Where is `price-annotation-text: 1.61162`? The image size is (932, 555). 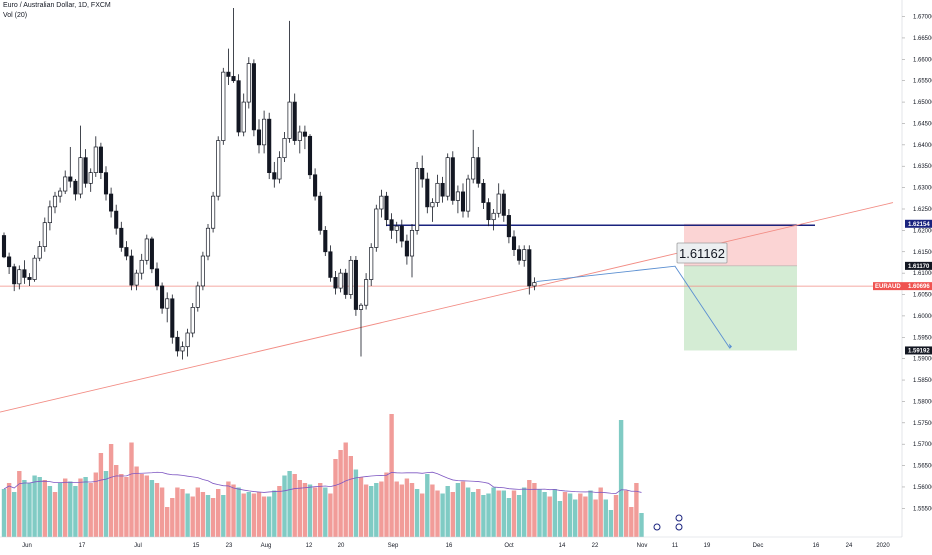
price-annotation-text: 1.61162 is located at coordinates (702, 253).